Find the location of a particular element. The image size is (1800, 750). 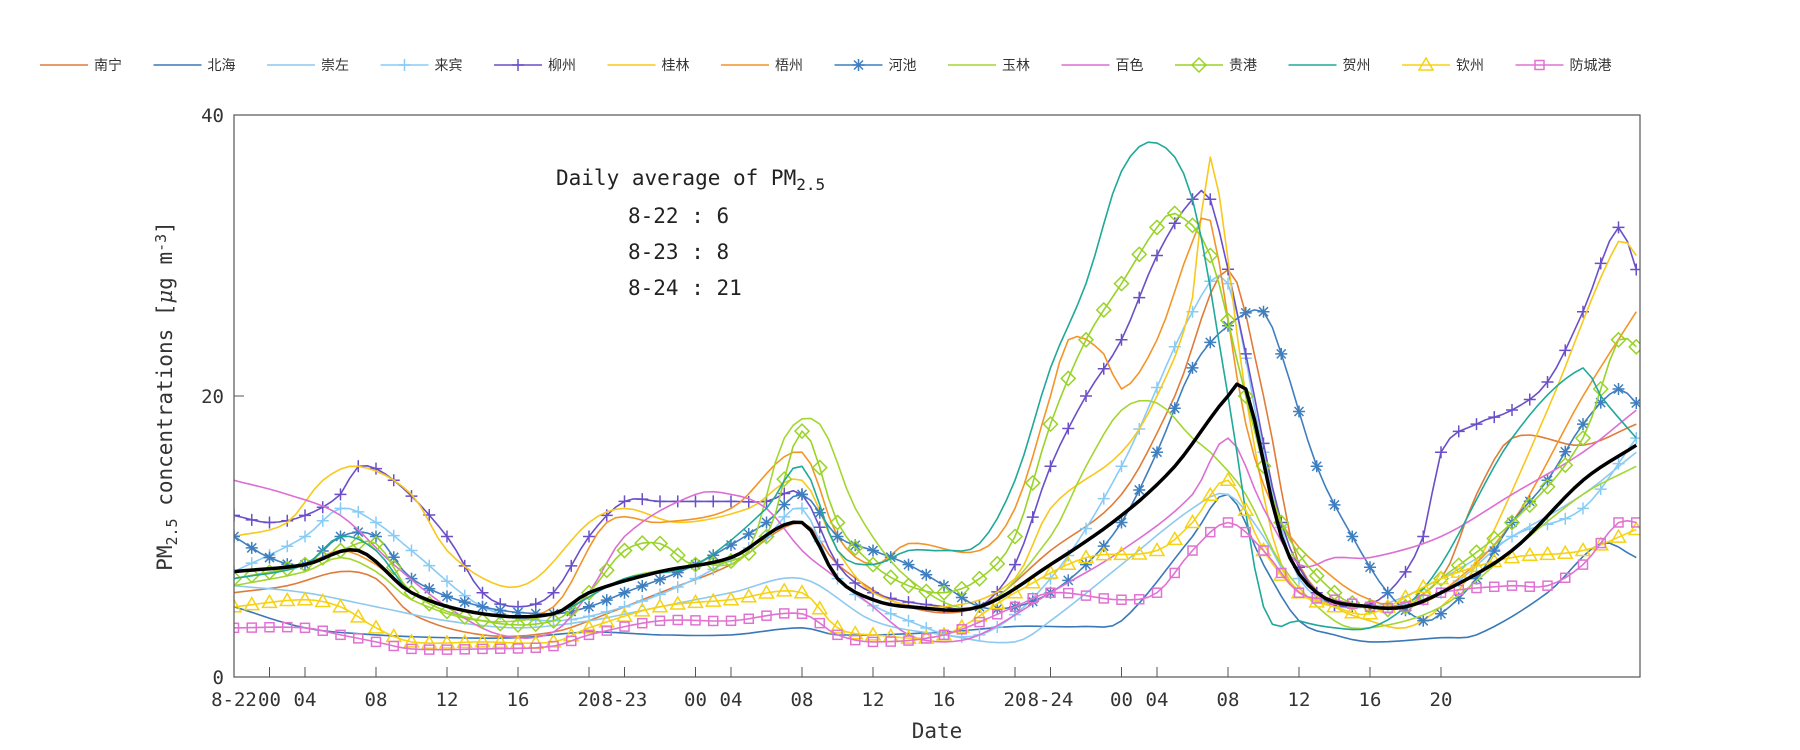

x-tick-label: 20 is located at coordinates (1015, 700).